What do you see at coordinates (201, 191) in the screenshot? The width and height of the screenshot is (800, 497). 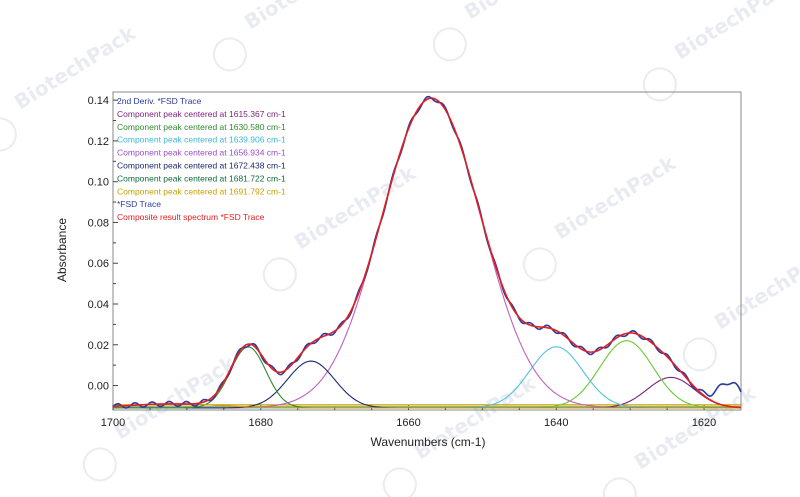 I see `legend-entry: Component peak centered at 1691.792 cm-1` at bounding box center [201, 191].